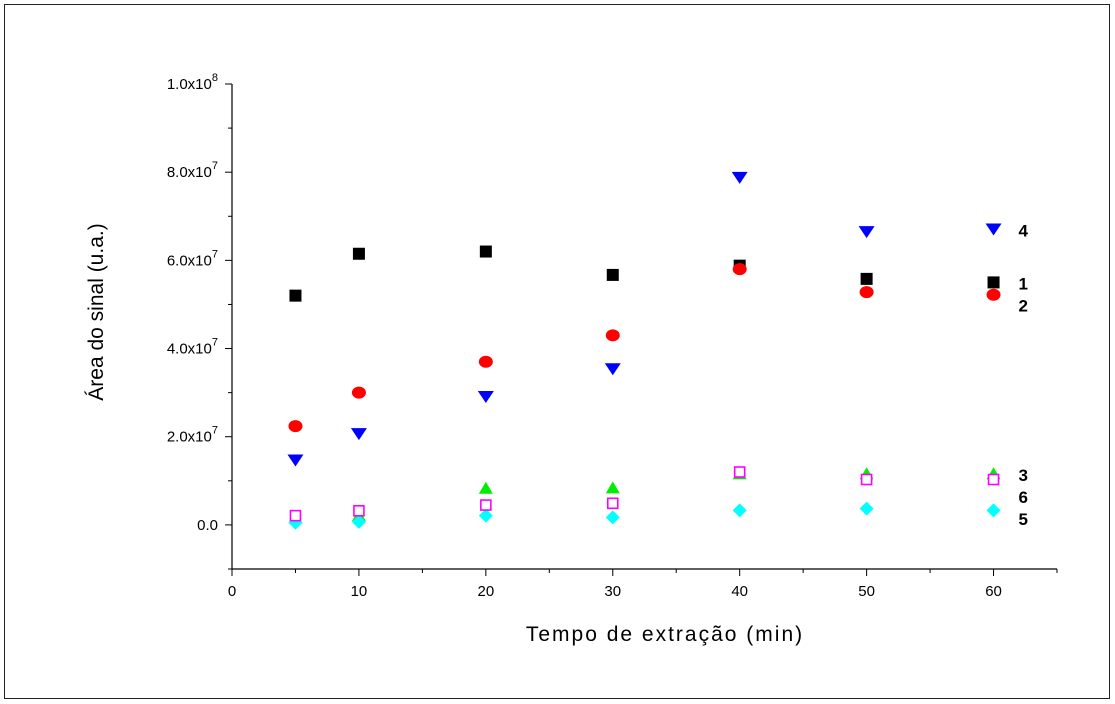  Describe the element at coordinates (1023, 497) in the screenshot. I see `series-label: 6` at that location.